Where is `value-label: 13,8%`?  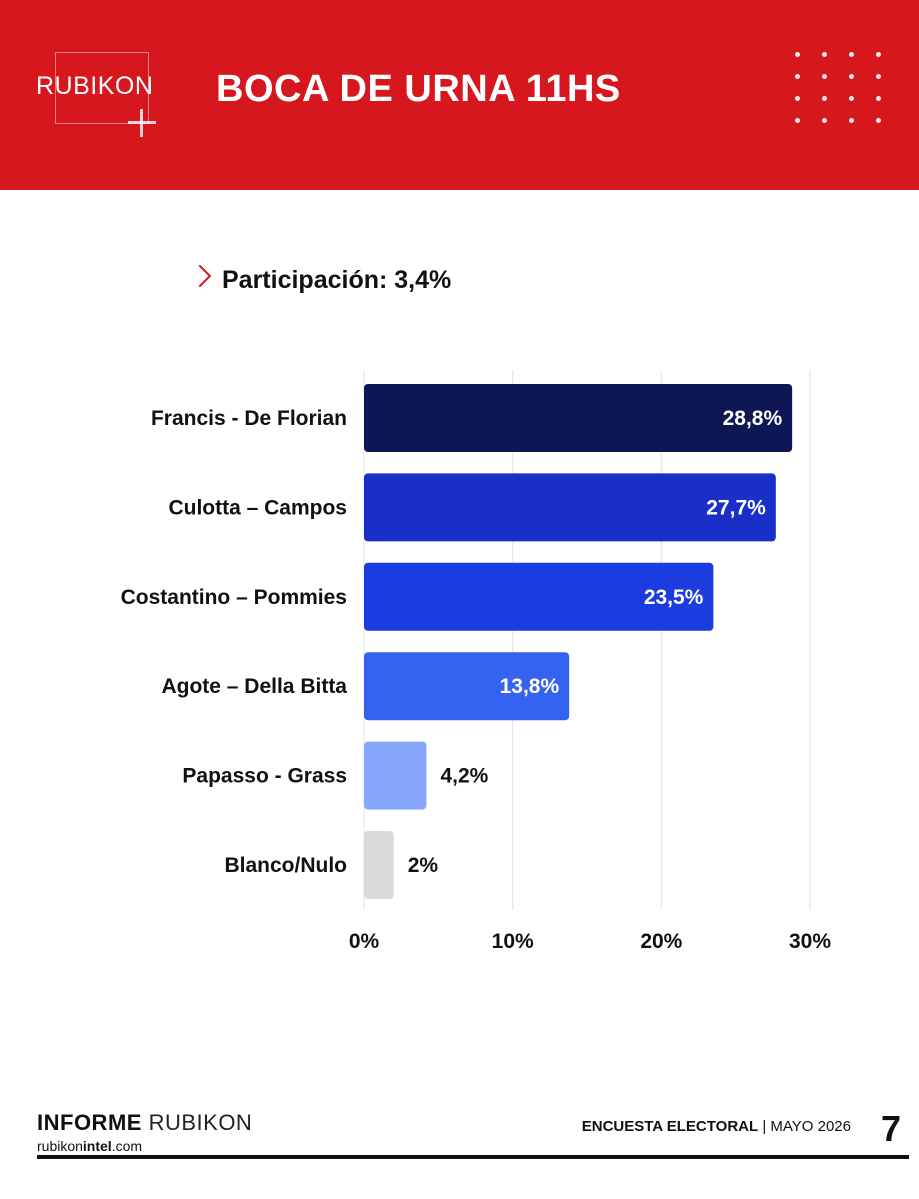 value-label: 13,8% is located at coordinates (530, 686).